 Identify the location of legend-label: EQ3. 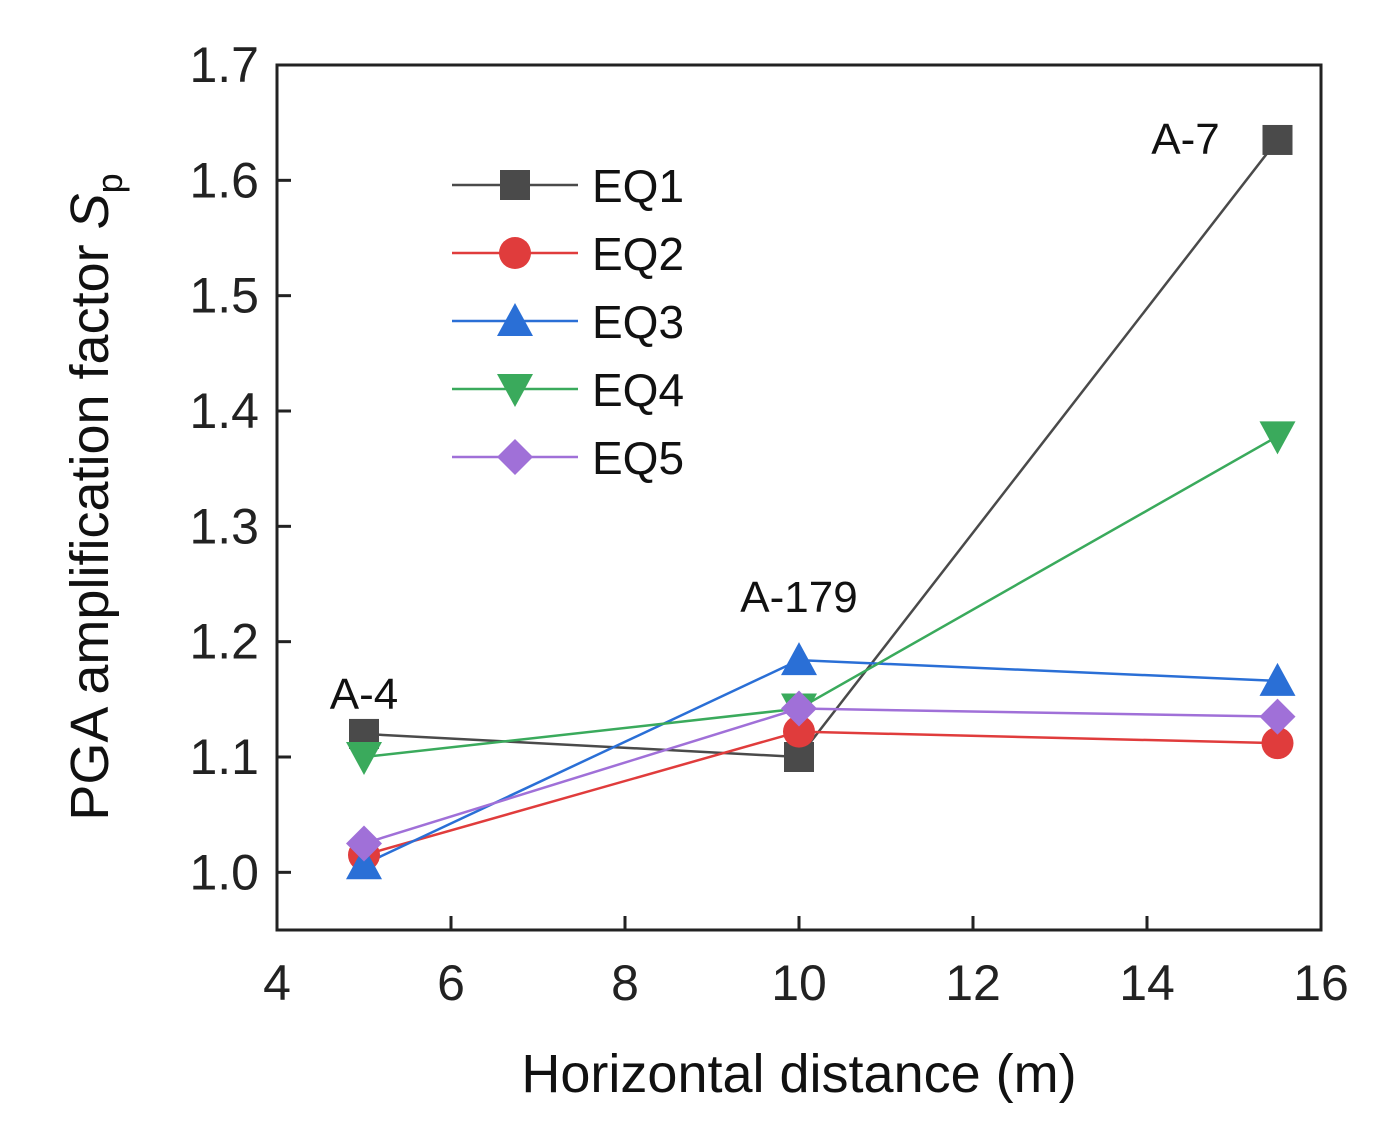
(638, 322).